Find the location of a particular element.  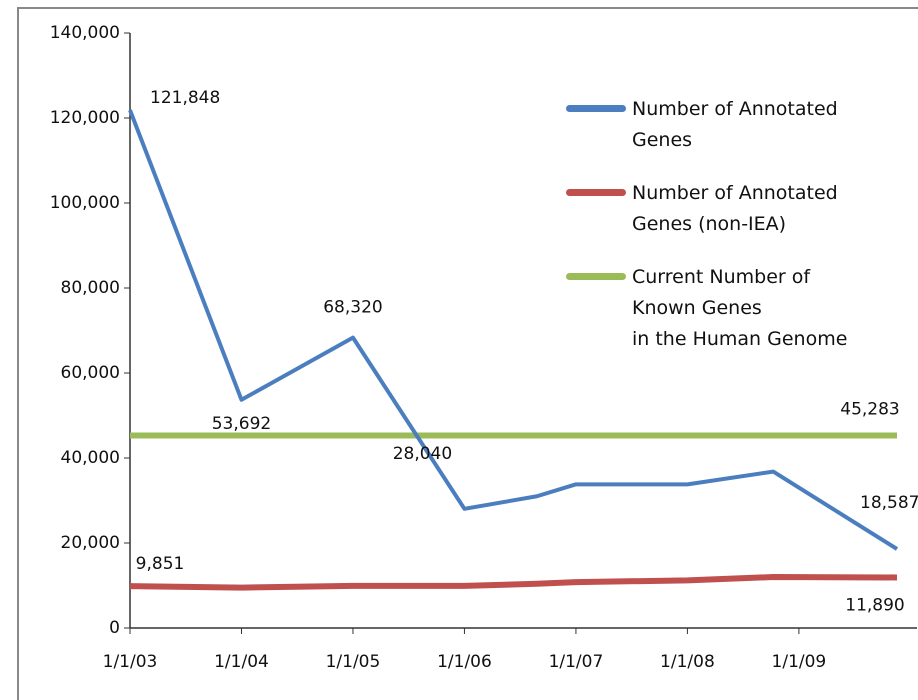

data-label: 53,692 is located at coordinates (241, 424).